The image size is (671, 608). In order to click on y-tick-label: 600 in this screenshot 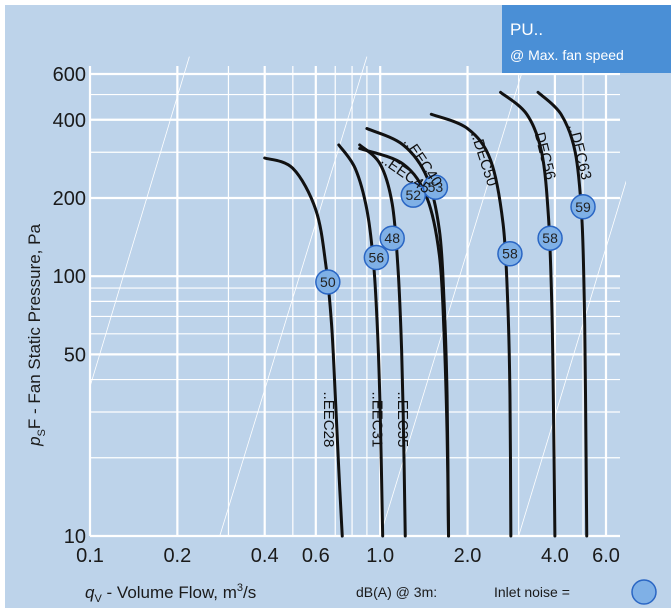, I will do `click(69, 75)`.